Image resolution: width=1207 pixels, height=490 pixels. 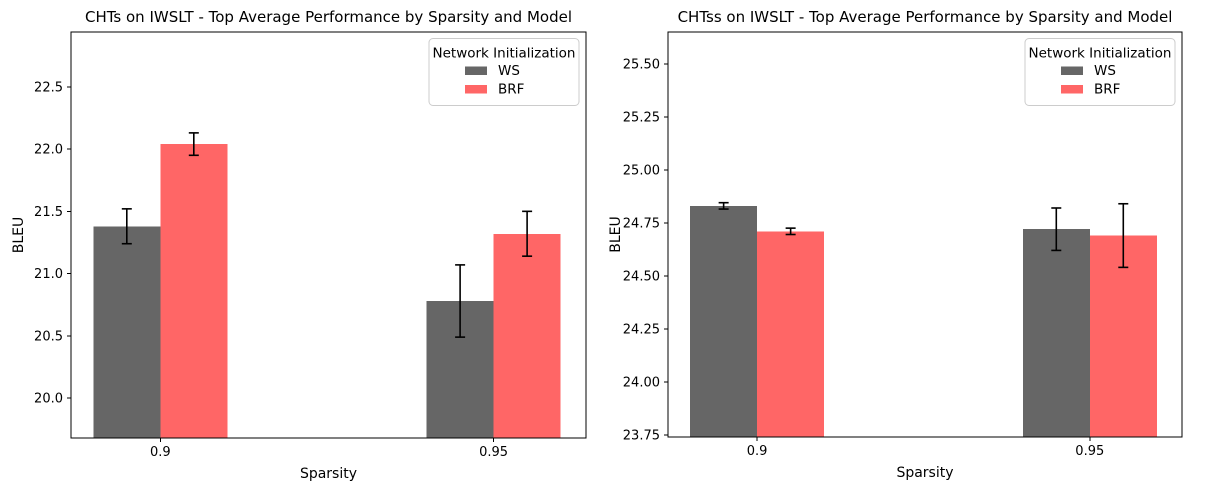 What do you see at coordinates (1056, 333) in the screenshot?
I see `bar-ws-0.95` at bounding box center [1056, 333].